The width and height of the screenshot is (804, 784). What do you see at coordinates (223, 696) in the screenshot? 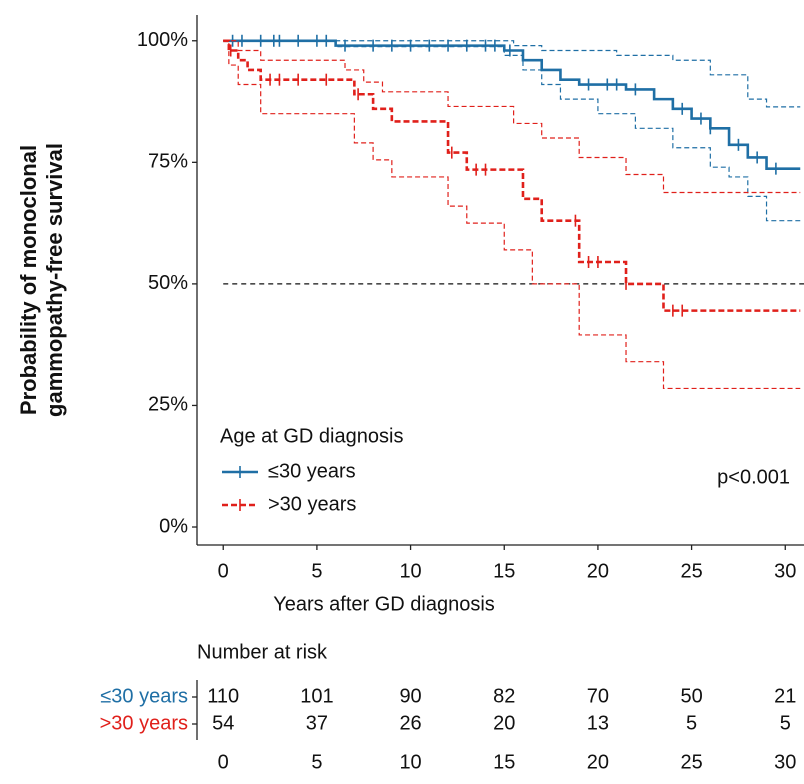
I see `risk-value: 110` at bounding box center [223, 696].